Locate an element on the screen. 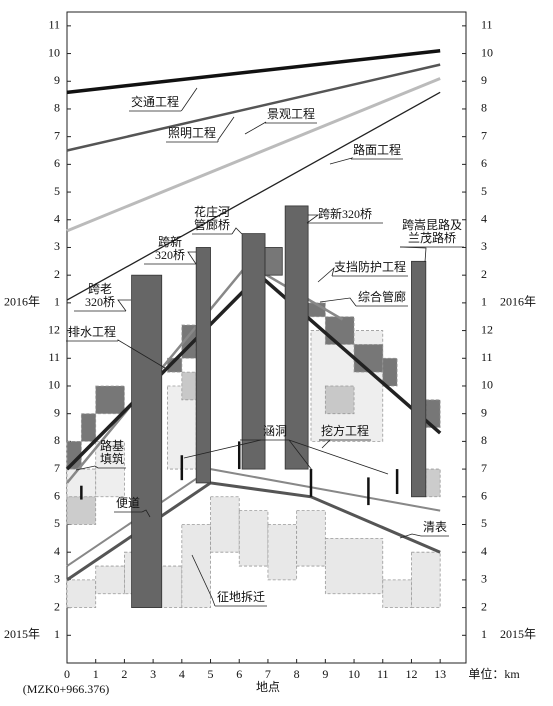 The height and width of the screenshot is (706, 553). x-origin-label: (MZK0+966.376) is located at coordinates (66, 689).